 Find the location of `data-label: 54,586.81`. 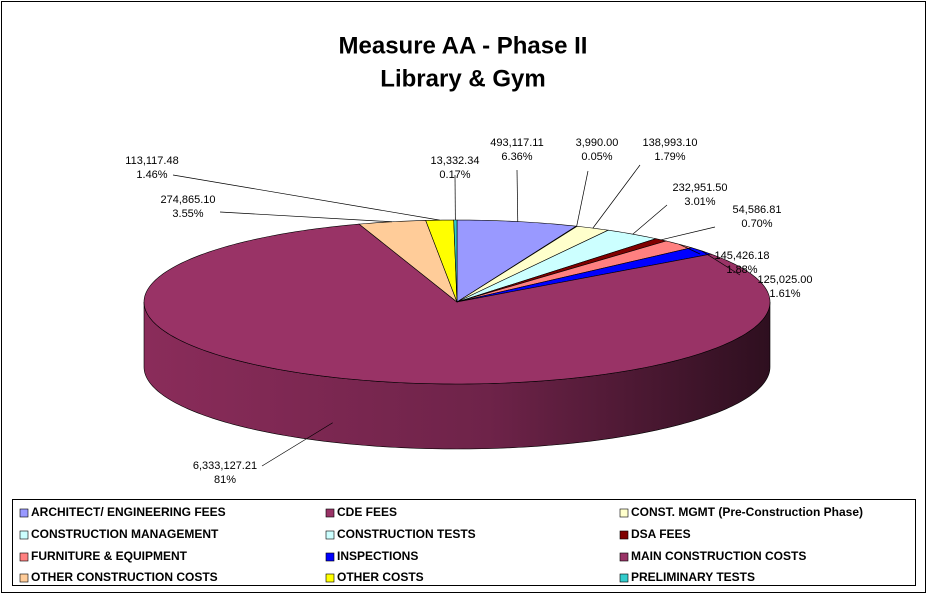

data-label: 54,586.81 is located at coordinates (757, 210).